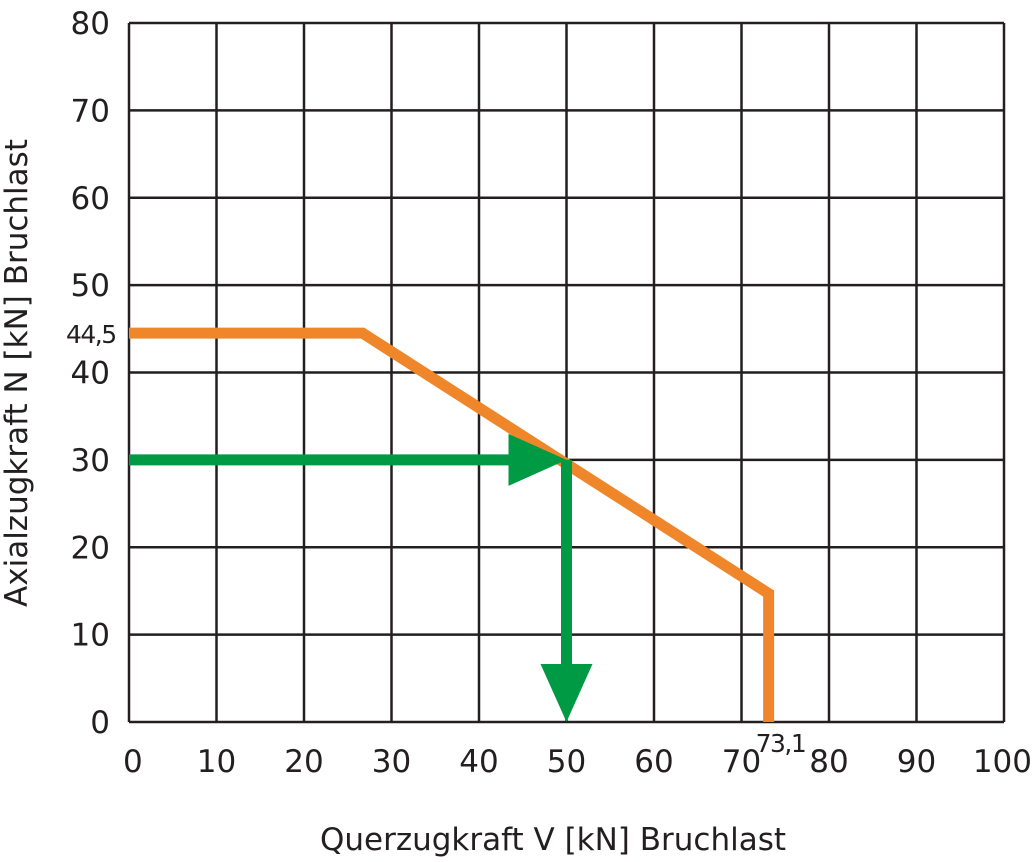 The image size is (1035, 862). I want to click on x-tick-label: 100, so click(1002, 762).